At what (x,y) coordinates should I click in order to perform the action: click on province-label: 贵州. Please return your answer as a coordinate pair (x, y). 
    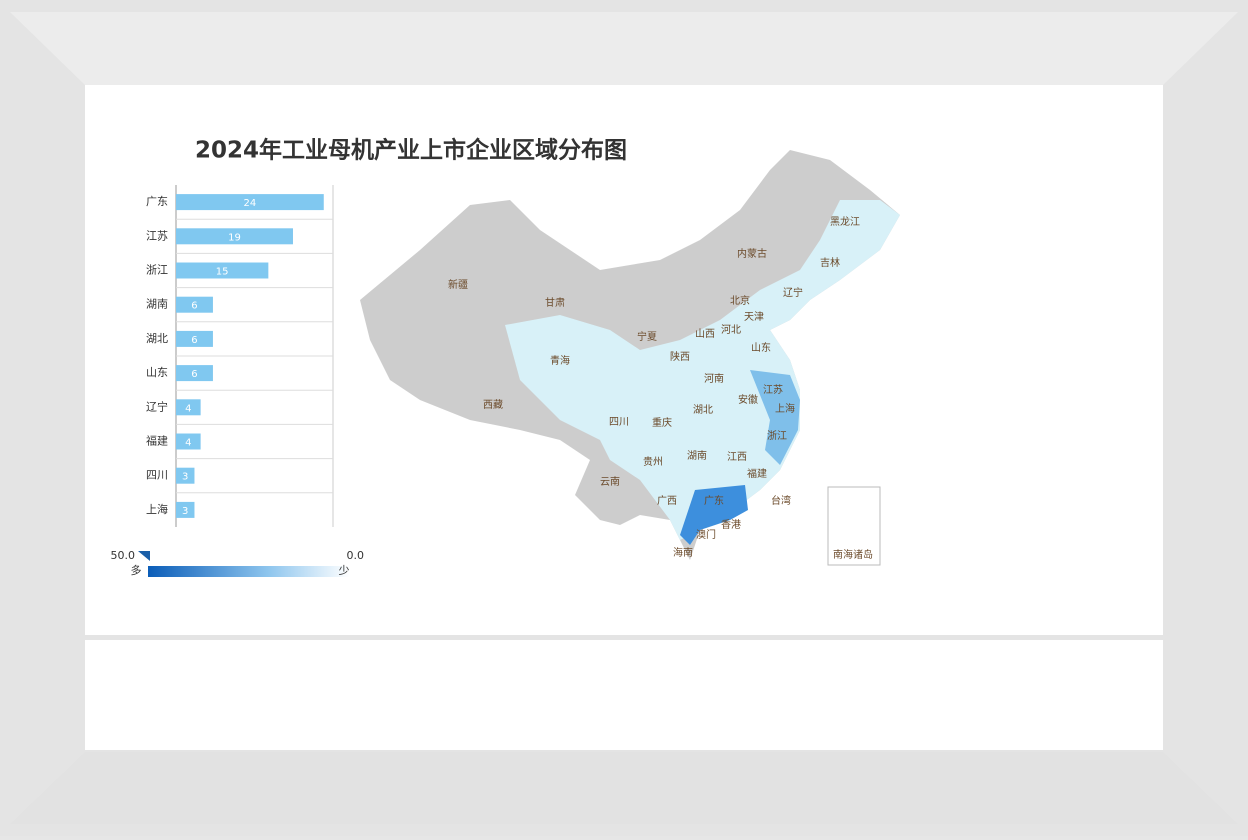
    Looking at the image, I should click on (653, 461).